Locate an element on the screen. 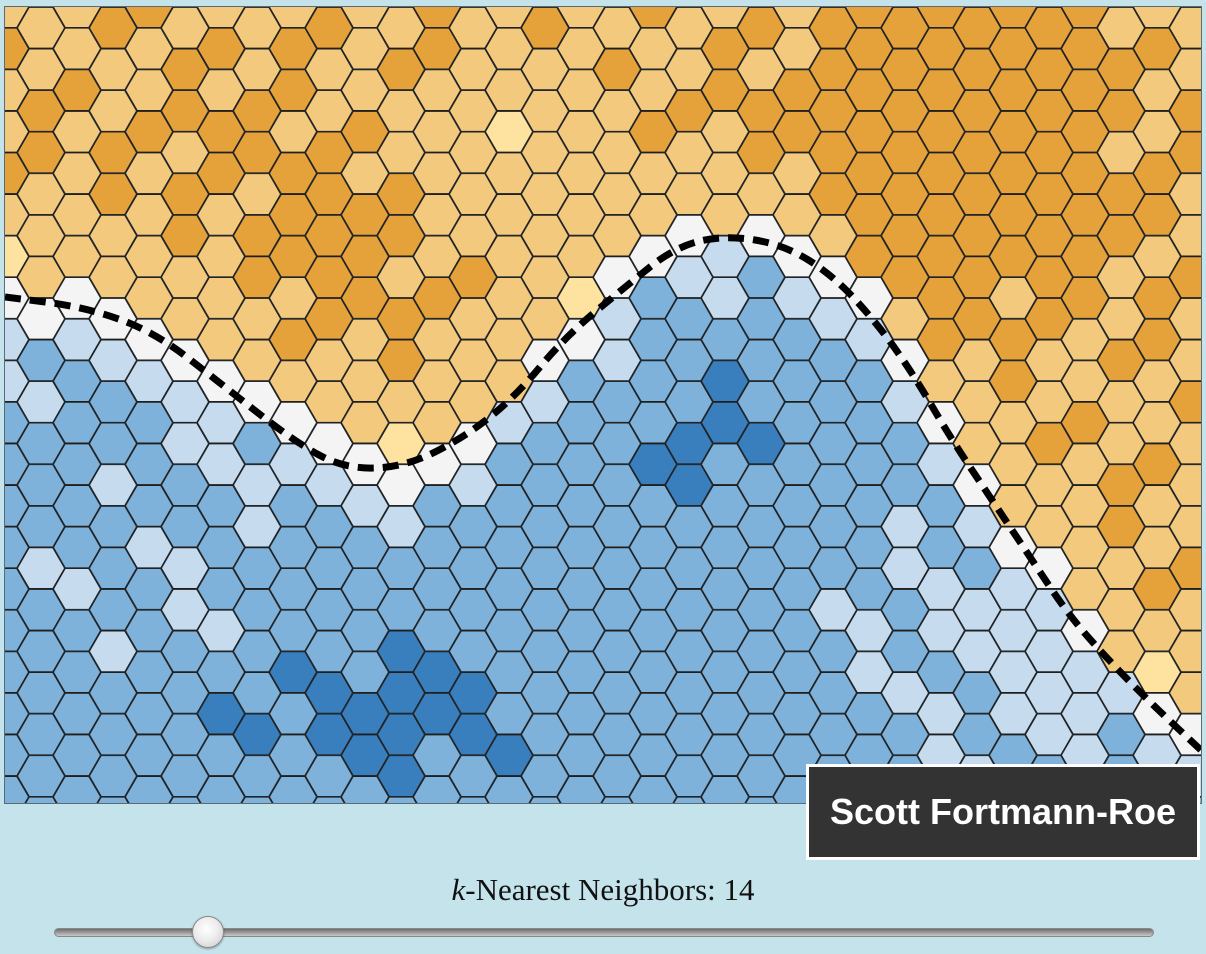  k-slider-track is located at coordinates (604, 932).